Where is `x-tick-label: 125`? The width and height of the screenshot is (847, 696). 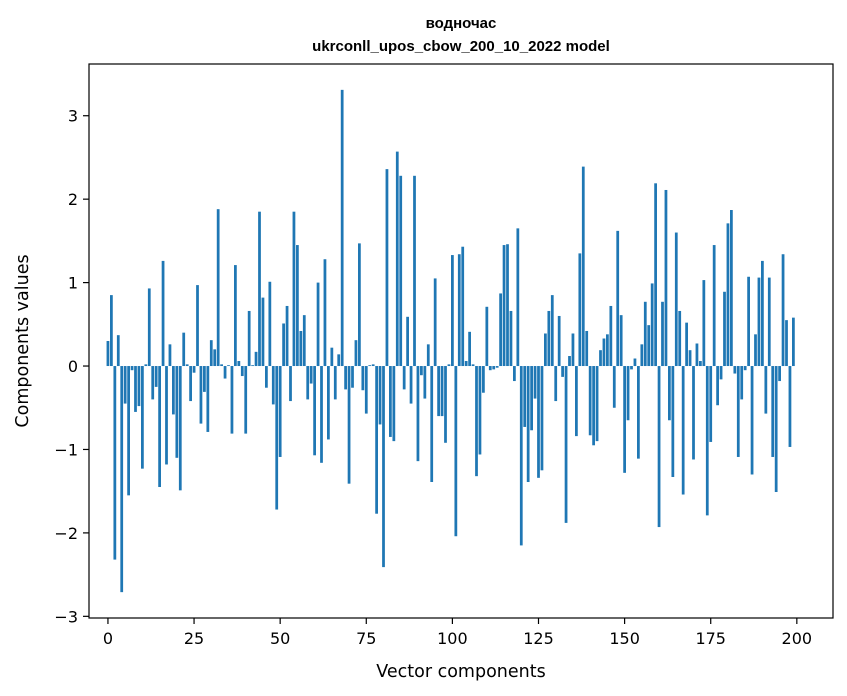
x-tick-label: 125 is located at coordinates (538, 638).